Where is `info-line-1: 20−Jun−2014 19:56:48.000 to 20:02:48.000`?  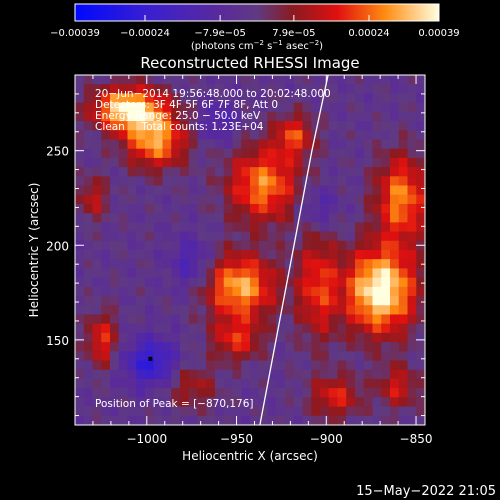
info-line-1: 20−Jun−2014 19:56:48.000 to 20:02:48.000 is located at coordinates (213, 94).